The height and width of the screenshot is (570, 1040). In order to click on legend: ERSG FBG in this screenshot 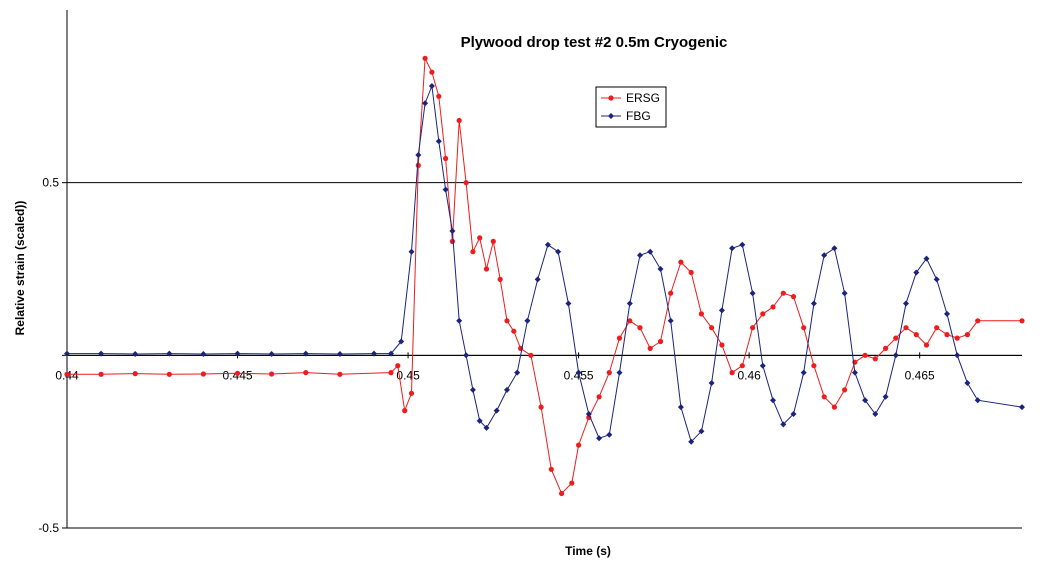, I will do `click(631, 107)`.